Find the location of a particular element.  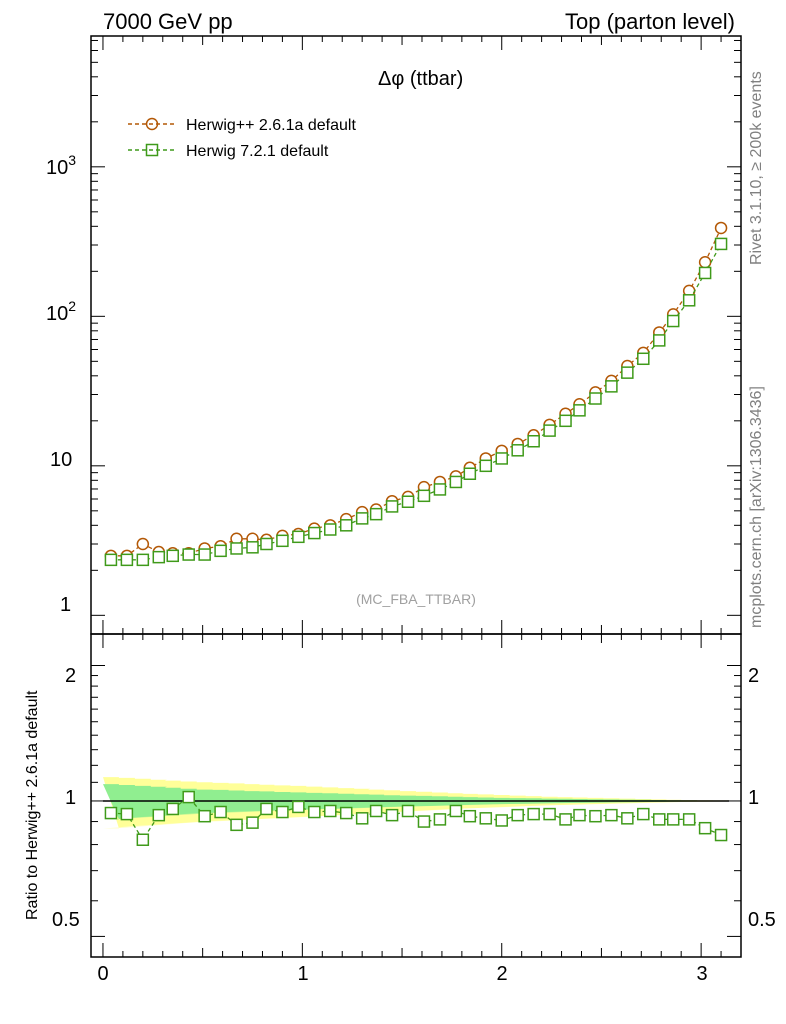

ratio-band-inner is located at coordinates (416, 802).